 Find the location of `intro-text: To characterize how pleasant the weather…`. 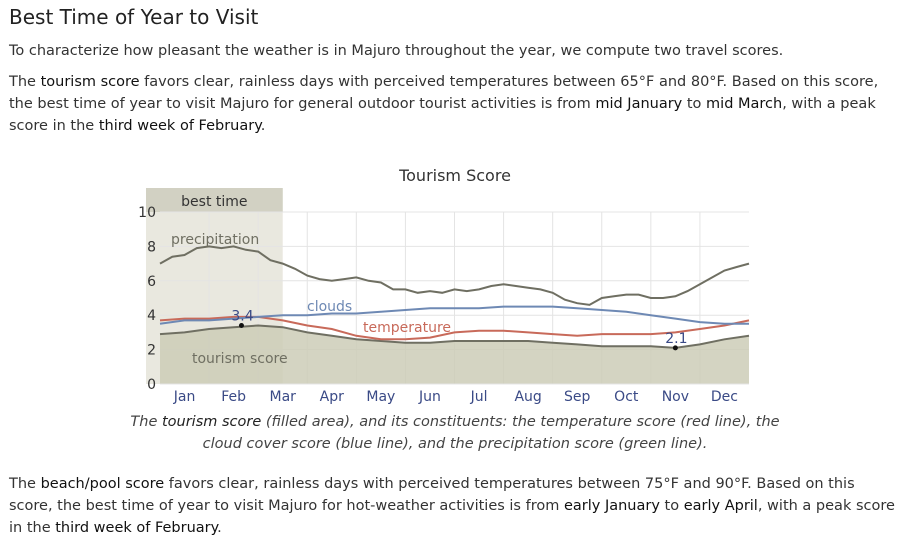

intro-text: To characterize how pleasant the weather… is located at coordinates (396, 51).